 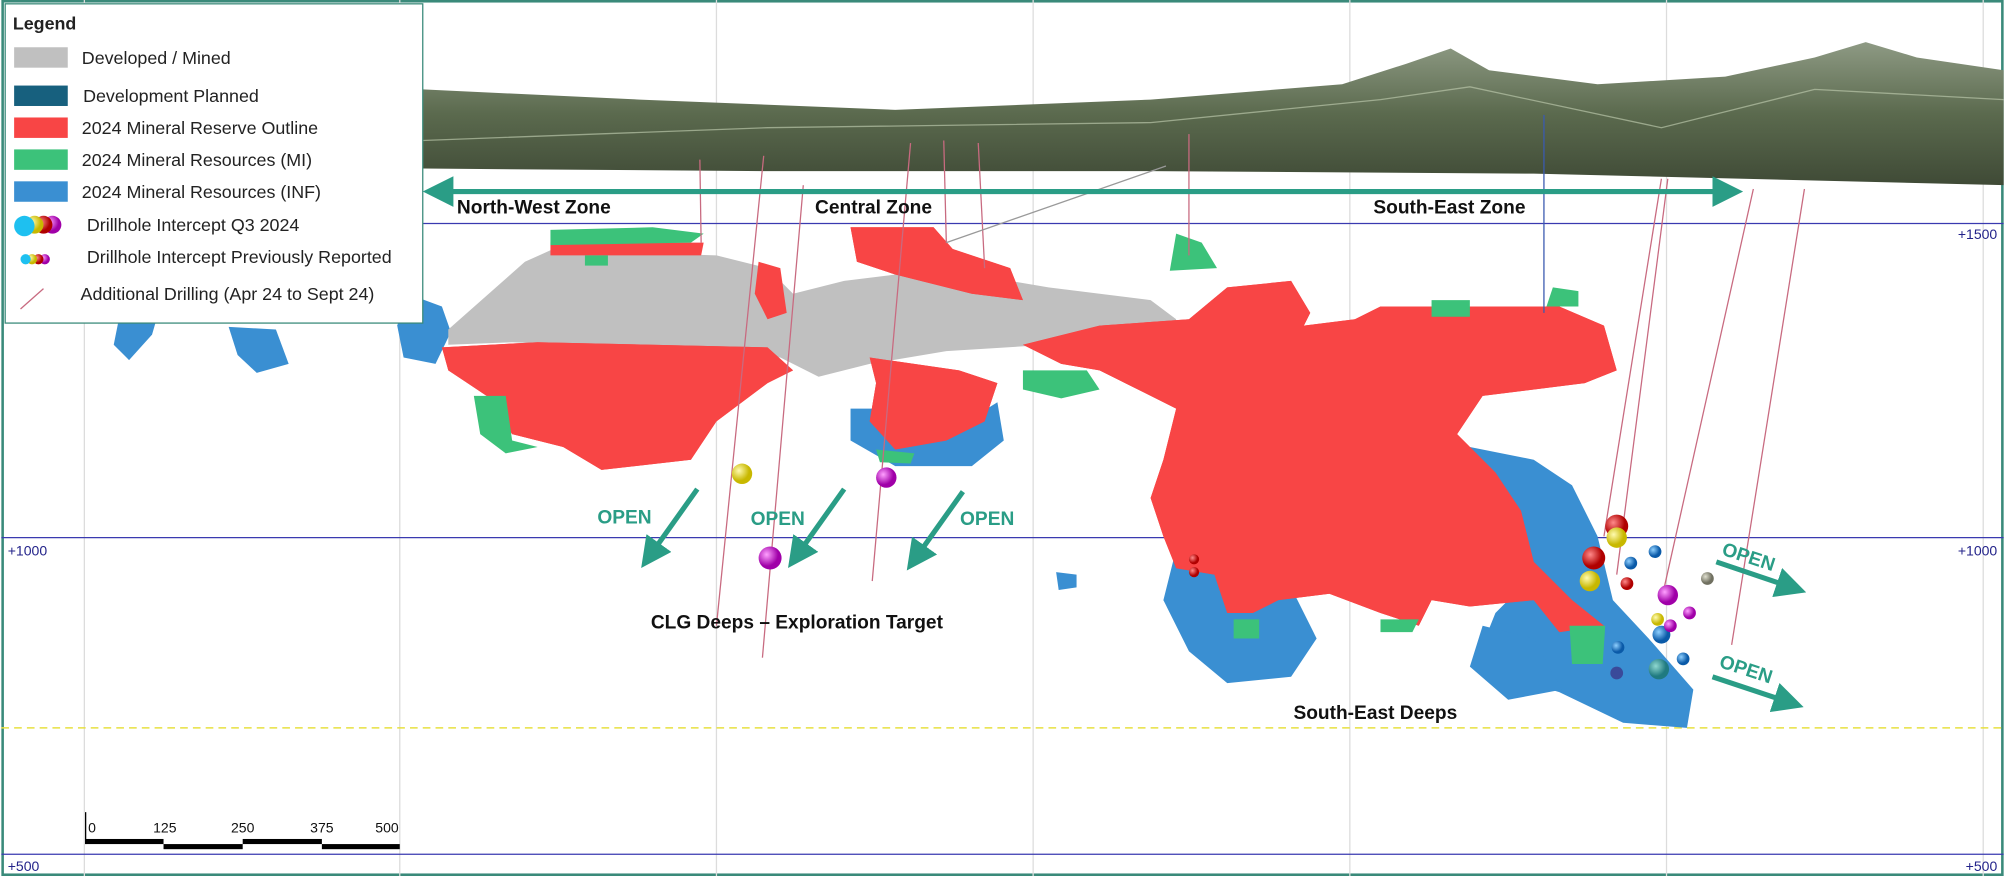 I want to click on scale-label: 375, so click(x=322, y=828).